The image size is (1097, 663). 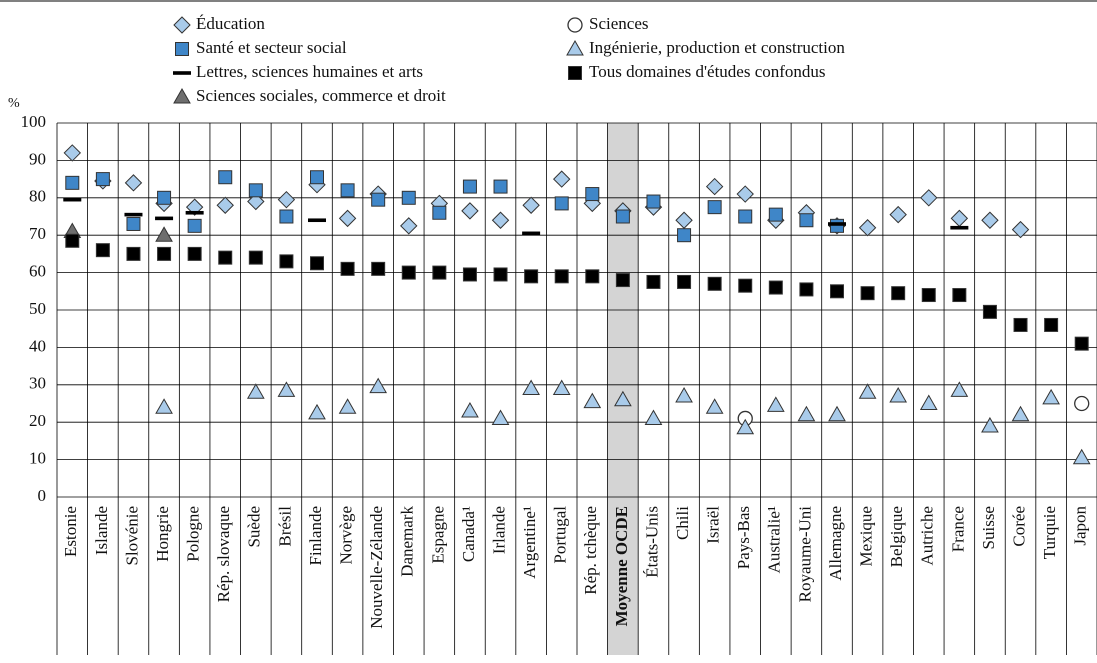 I want to click on x-tick-label: Mexique, so click(x=865, y=536).